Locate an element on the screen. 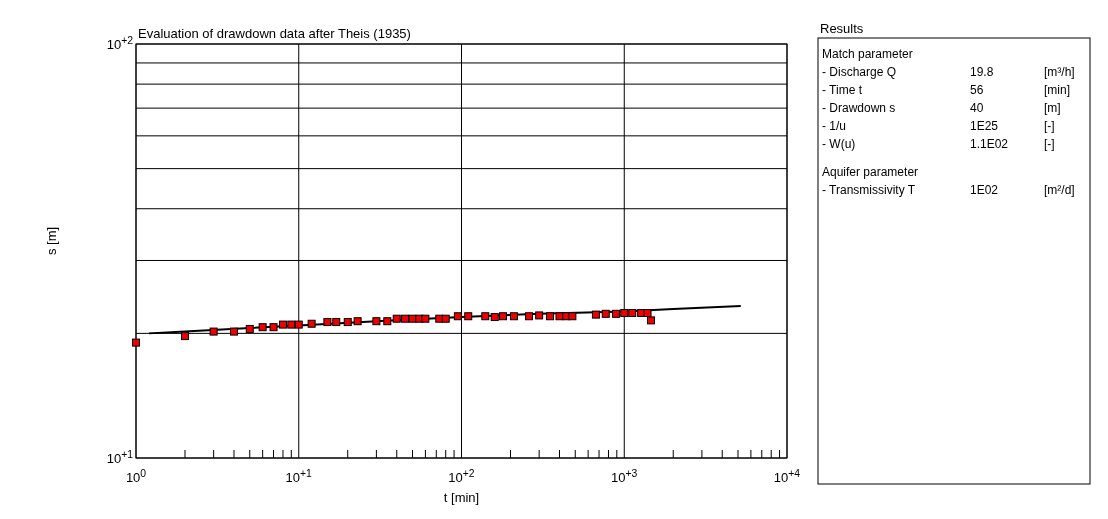 The height and width of the screenshot is (519, 1108). text: - Drawdown s 40 [m] is located at coordinates (941, 108).